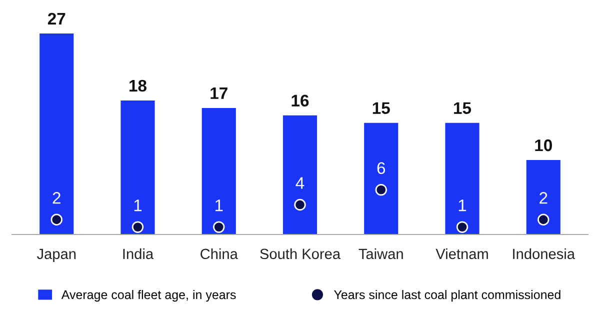  What do you see at coordinates (300, 254) in the screenshot?
I see `x-tick-label: South Korea` at bounding box center [300, 254].